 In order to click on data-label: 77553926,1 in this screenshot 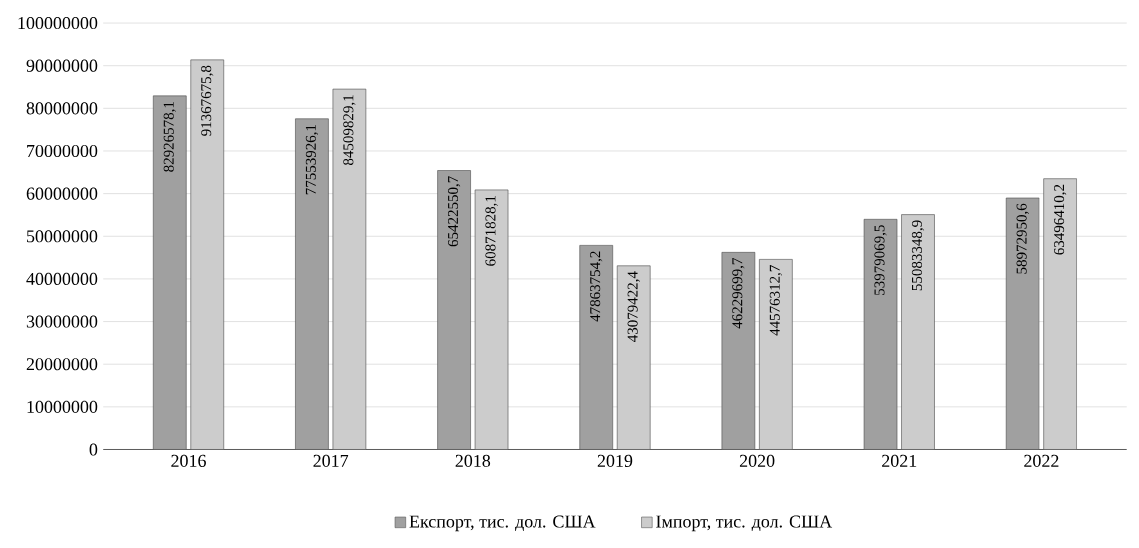, I will do `click(312, 160)`.